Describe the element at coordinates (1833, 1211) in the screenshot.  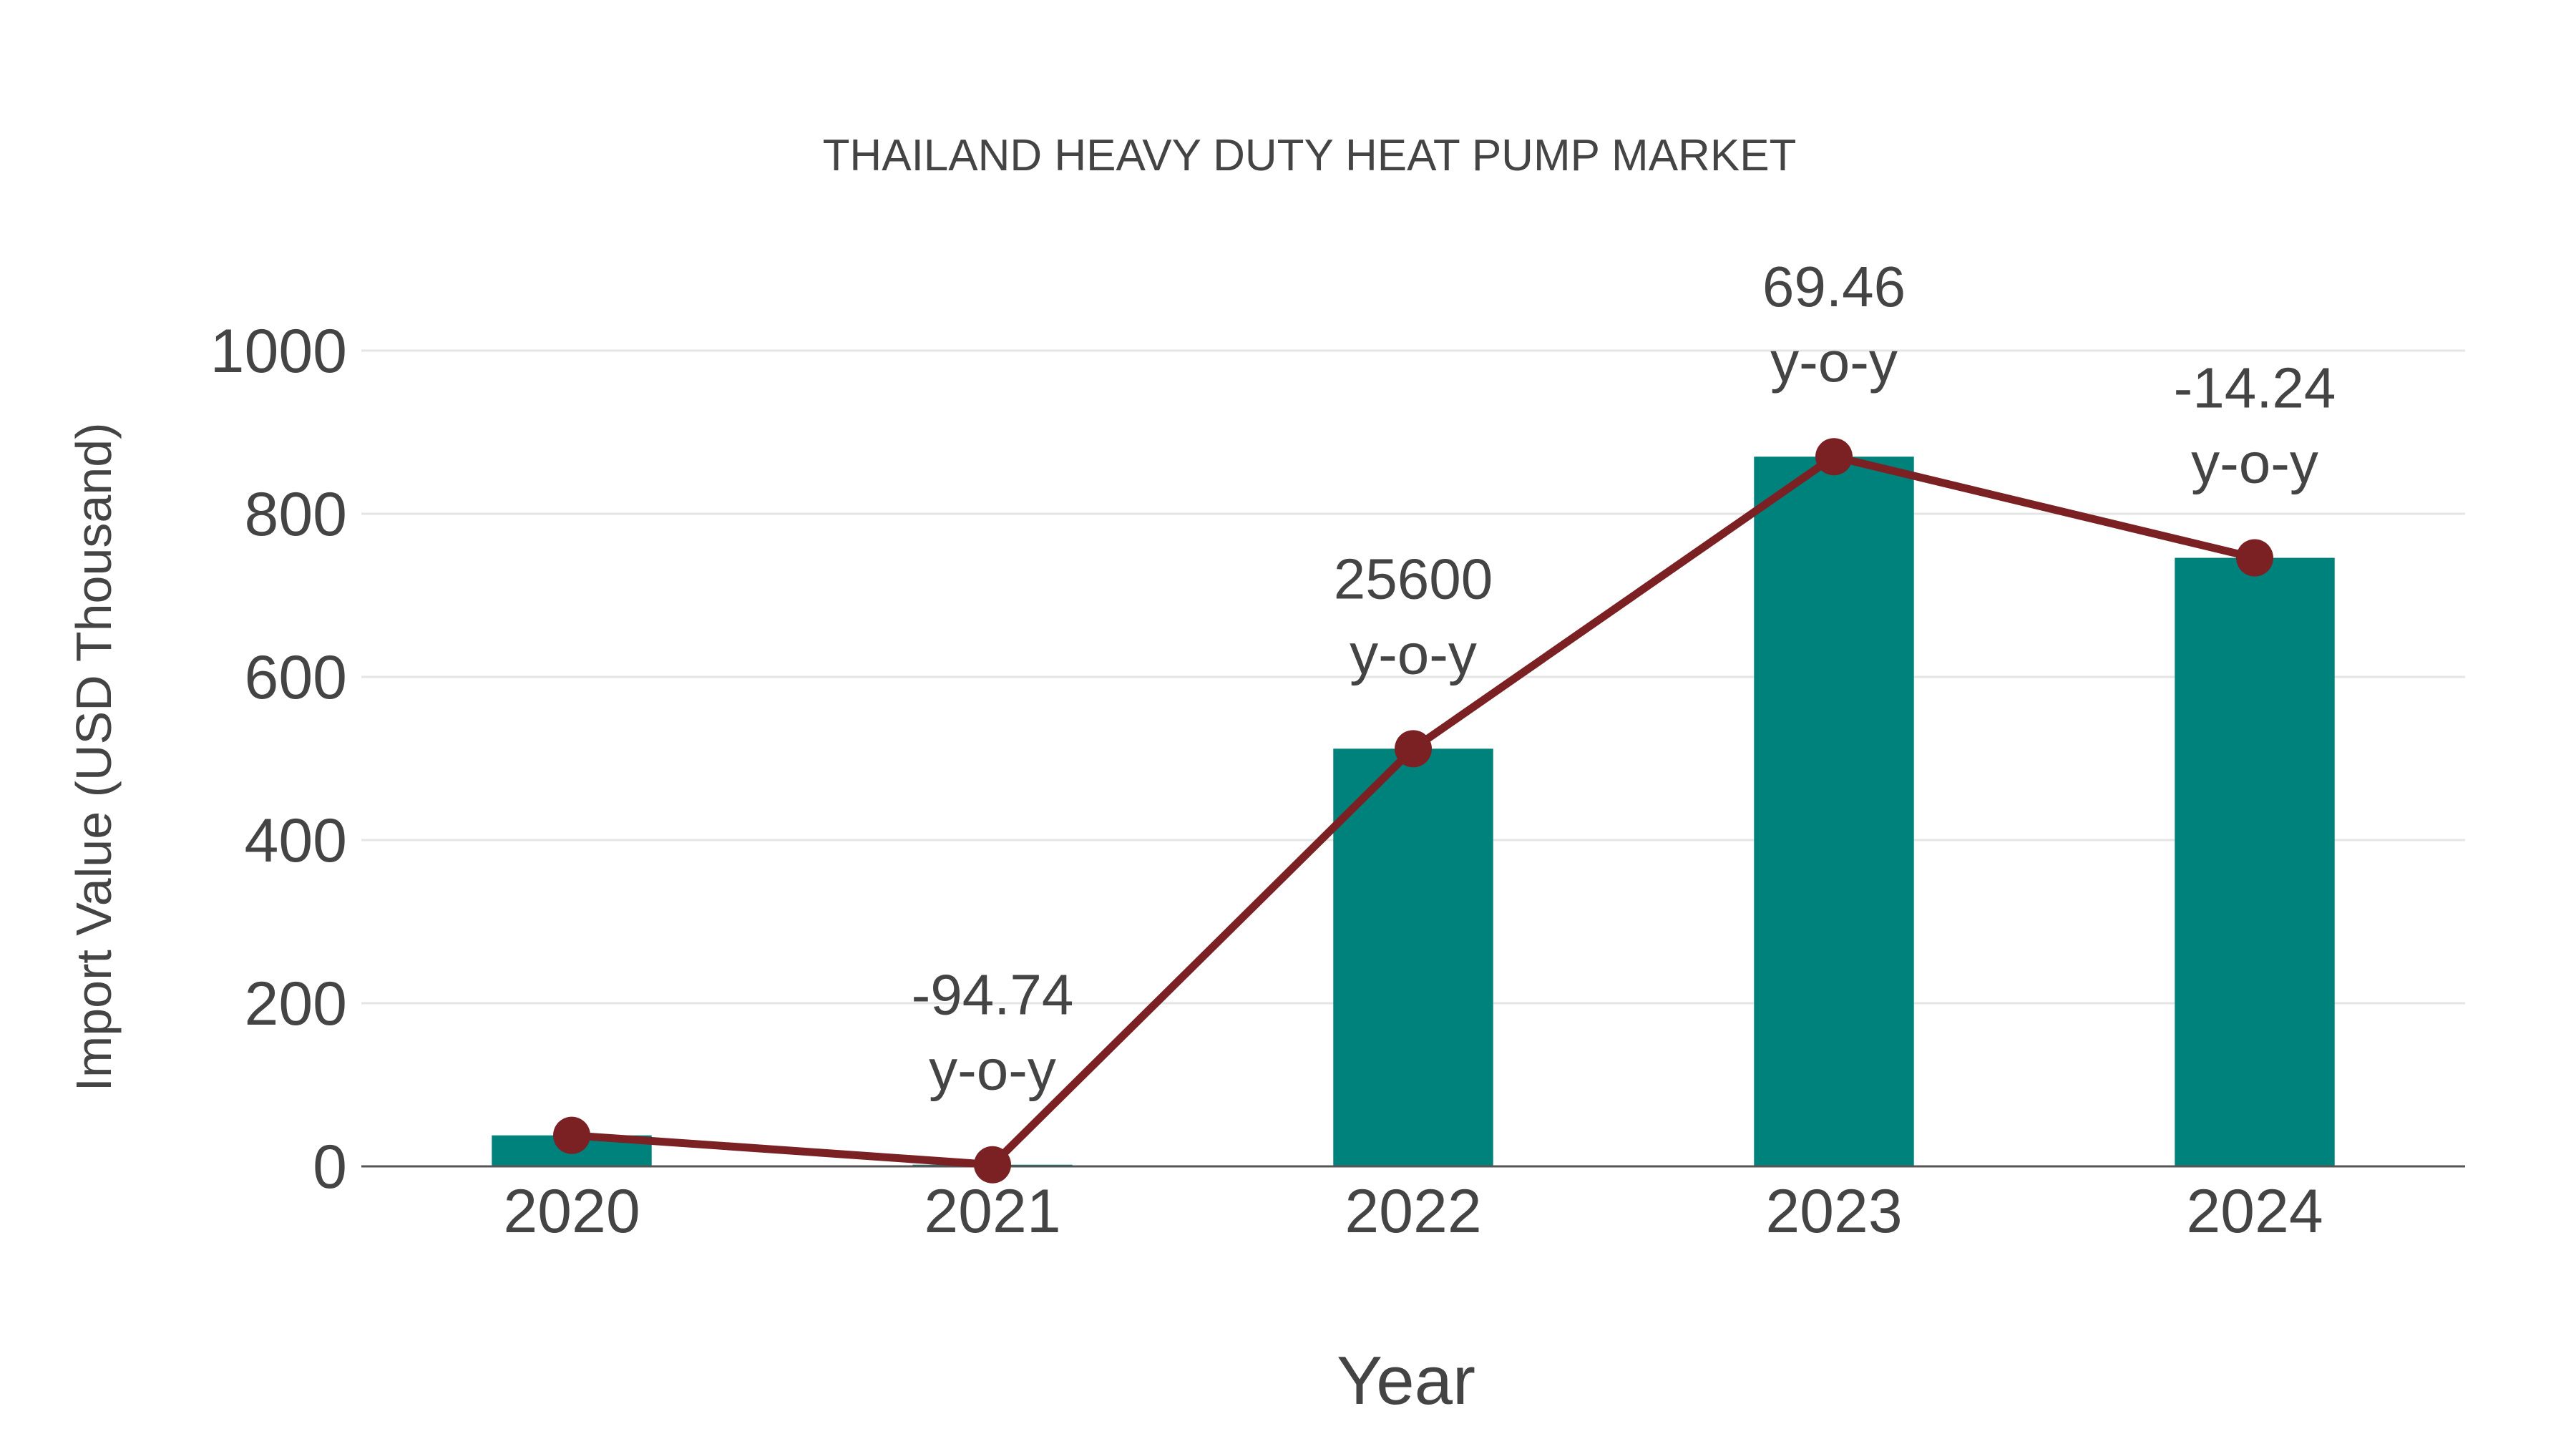
I see `x-tick-label: 2023` at that location.